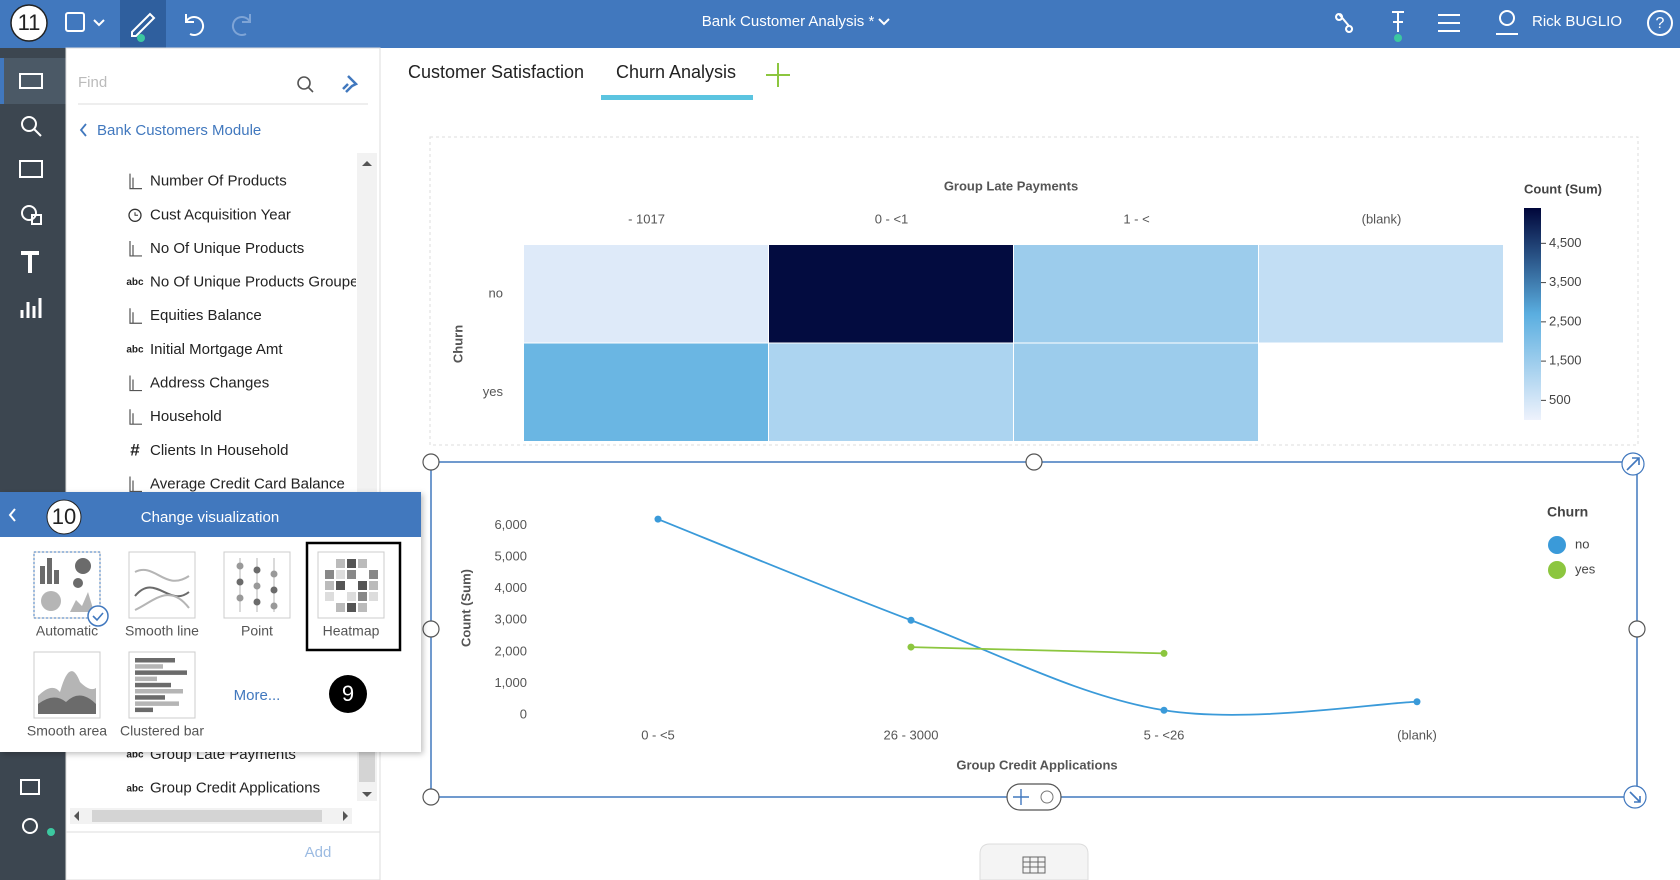  I want to click on step-badge-label: 9, so click(348, 693).